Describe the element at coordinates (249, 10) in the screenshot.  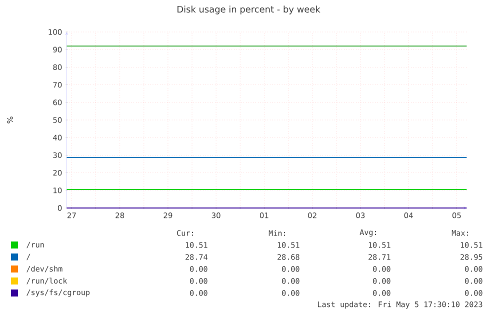
I see `chart-title: Disk usage in percent - by week` at that location.